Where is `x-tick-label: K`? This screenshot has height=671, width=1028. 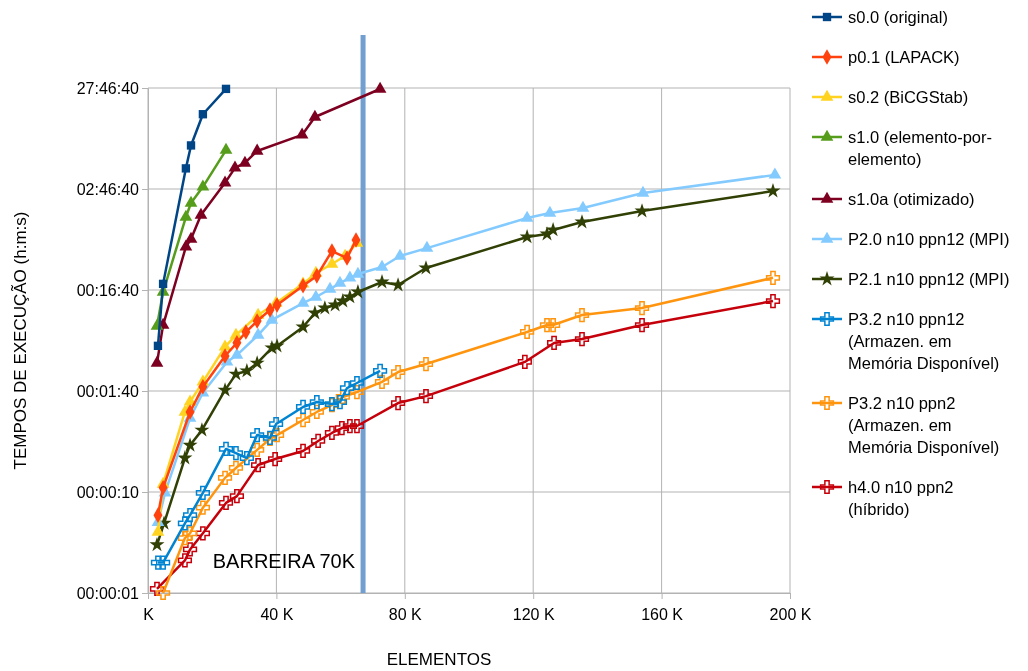 x-tick-label: K is located at coordinates (149, 614).